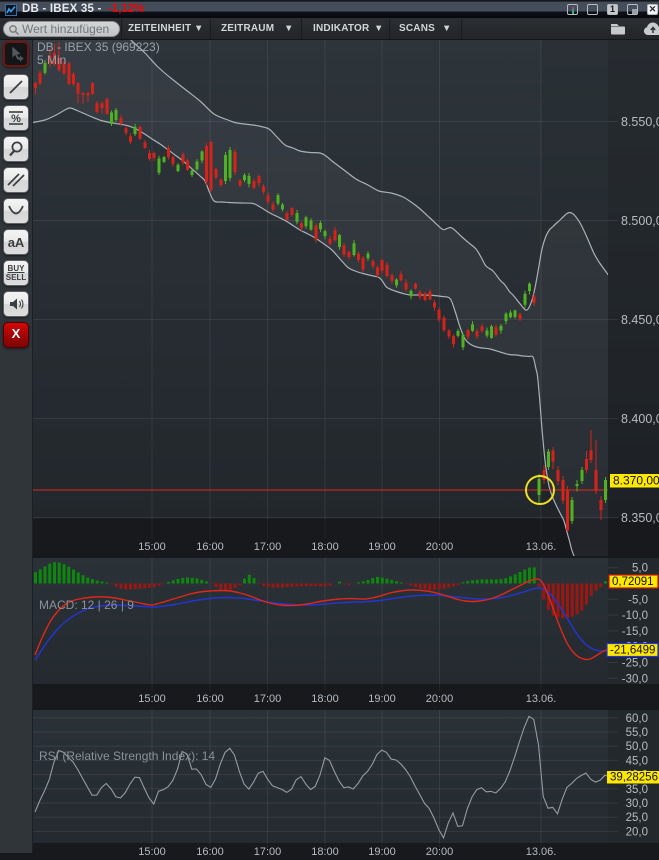 Image resolution: width=659 pixels, height=860 pixels. Describe the element at coordinates (636, 481) in the screenshot. I see `svg-text: 8.370,00` at that location.